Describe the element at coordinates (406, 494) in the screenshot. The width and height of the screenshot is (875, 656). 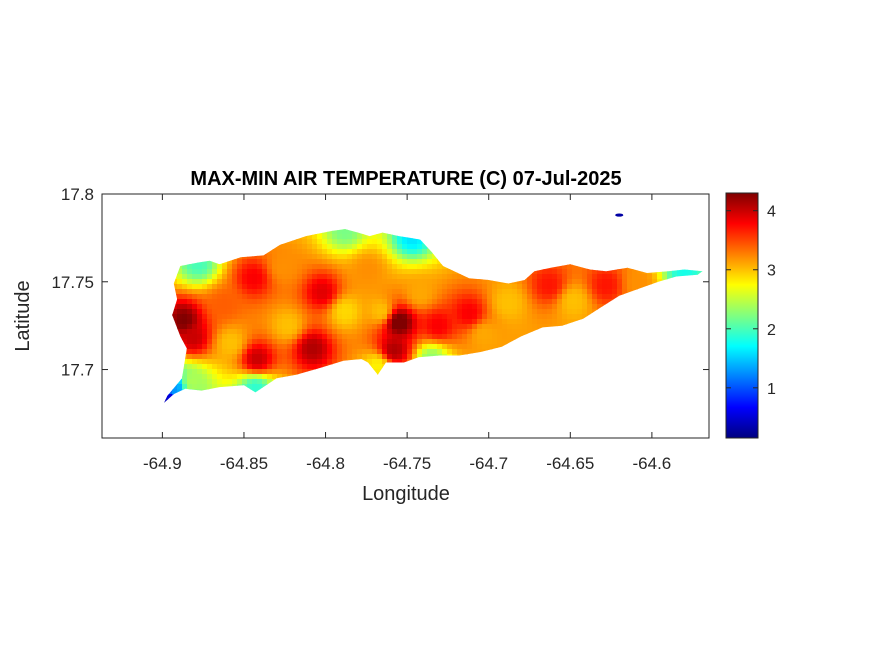
I see `x-axis-label: Longitude` at that location.